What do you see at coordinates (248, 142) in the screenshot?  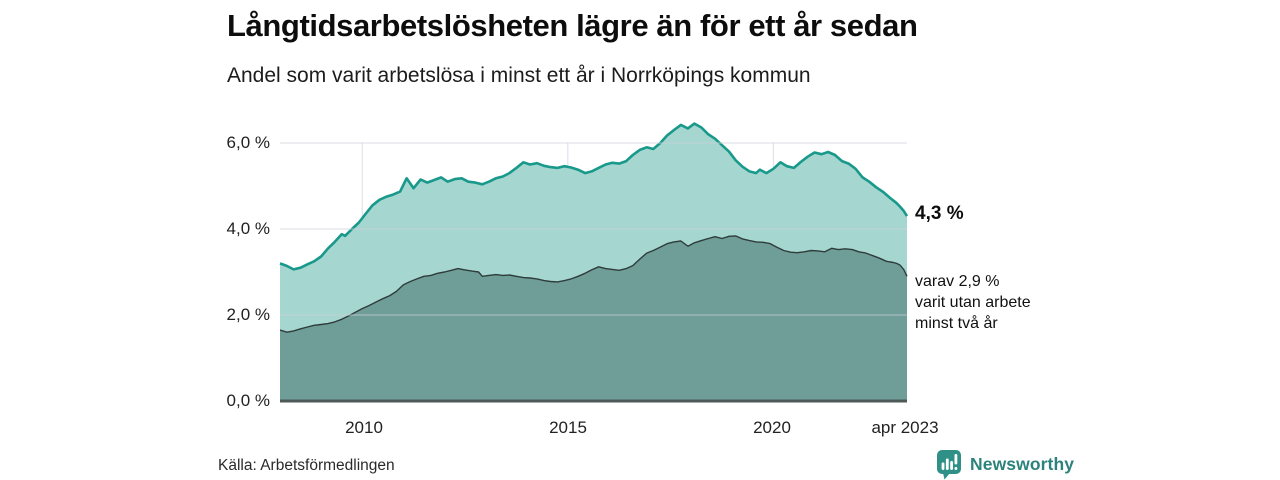 I see `y-tick-label-6: 6,0 %` at bounding box center [248, 142].